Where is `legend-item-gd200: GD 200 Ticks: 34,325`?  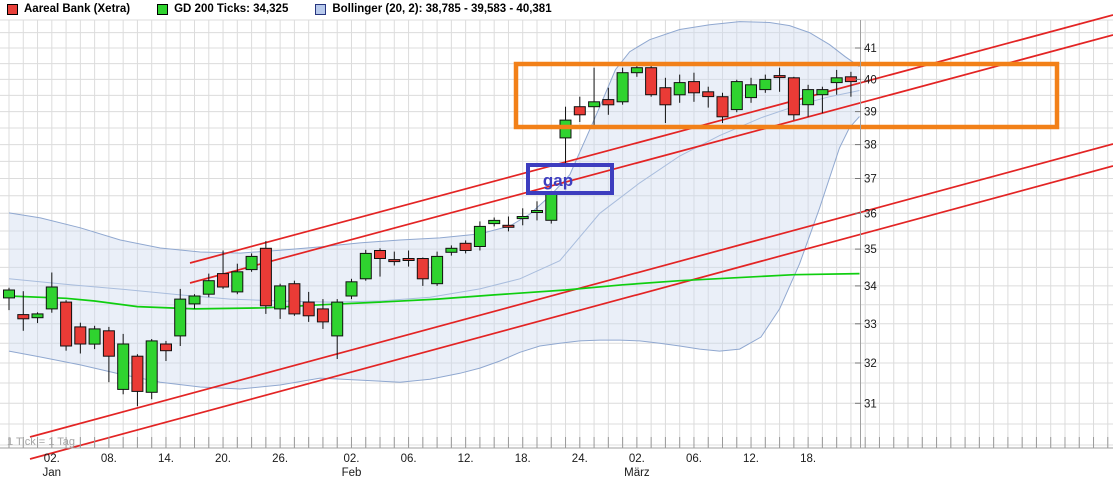
legend-item-gd200: GD 200 Ticks: 34,325 is located at coordinates (222, 9).